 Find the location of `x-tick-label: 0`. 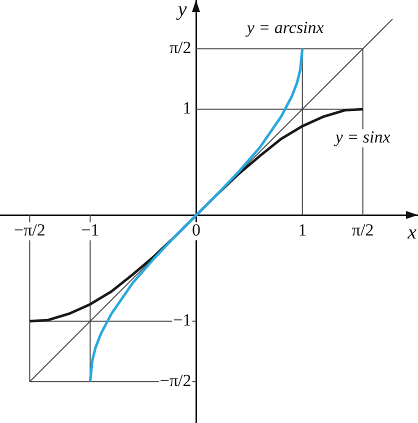

x-tick-label: 0 is located at coordinates (196, 230).